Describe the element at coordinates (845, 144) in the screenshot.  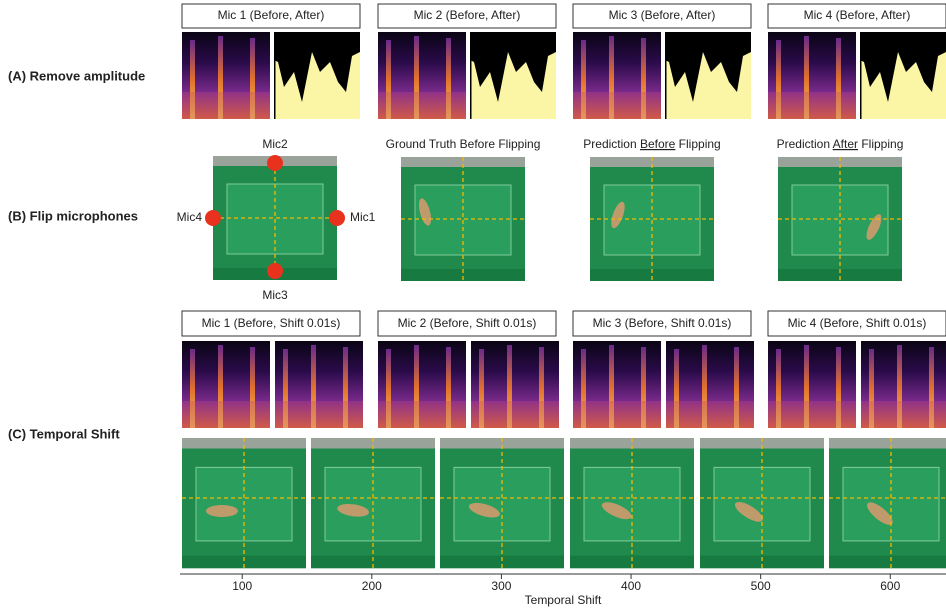
I see `title-part: After` at that location.